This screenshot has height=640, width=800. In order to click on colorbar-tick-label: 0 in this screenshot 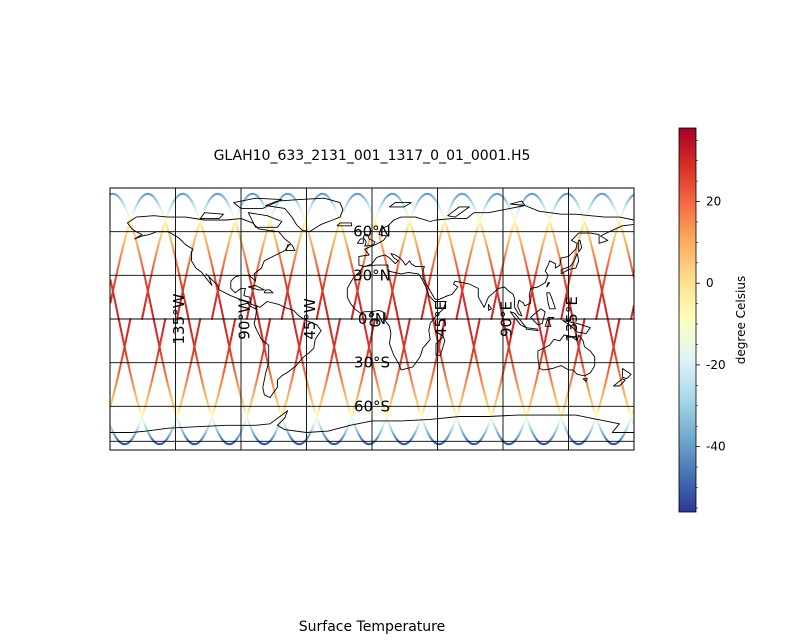, I will do `click(710, 283)`.